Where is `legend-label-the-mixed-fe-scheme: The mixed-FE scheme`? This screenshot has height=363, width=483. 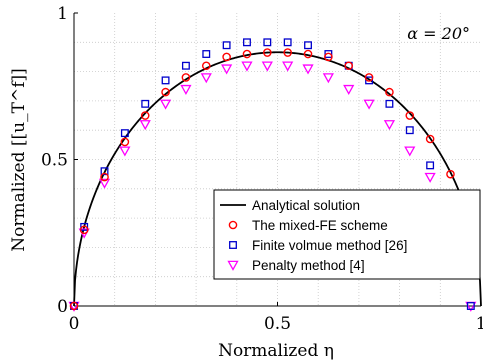
legend-label-the-mixed-fe-scheme: The mixed-FE scheme is located at coordinates (320, 225).